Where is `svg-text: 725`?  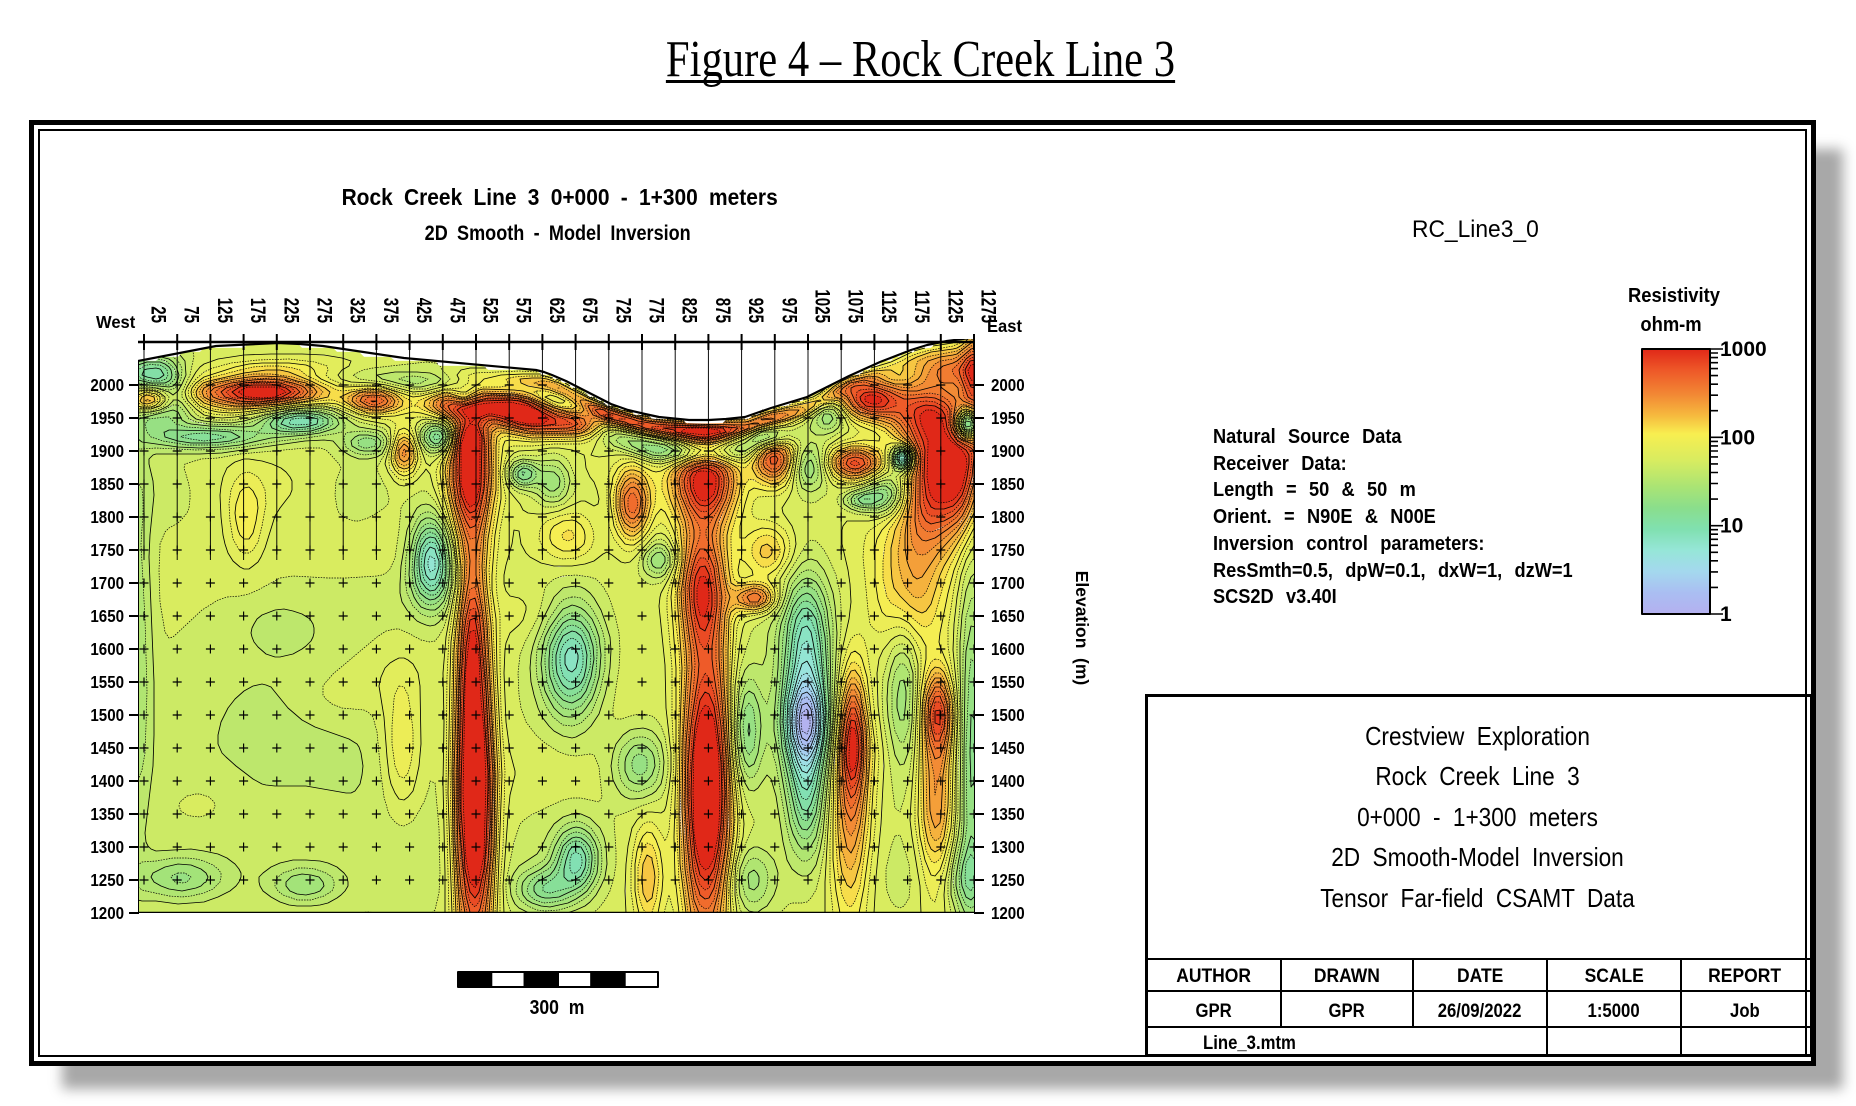
svg-text: 725 is located at coordinates (624, 310).